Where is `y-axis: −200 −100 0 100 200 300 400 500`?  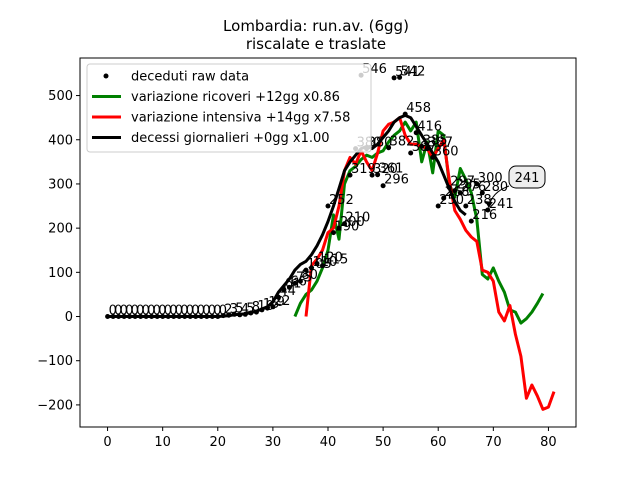 y-axis: −200 −100 0 100 200 300 400 500 is located at coordinates (58, 251).